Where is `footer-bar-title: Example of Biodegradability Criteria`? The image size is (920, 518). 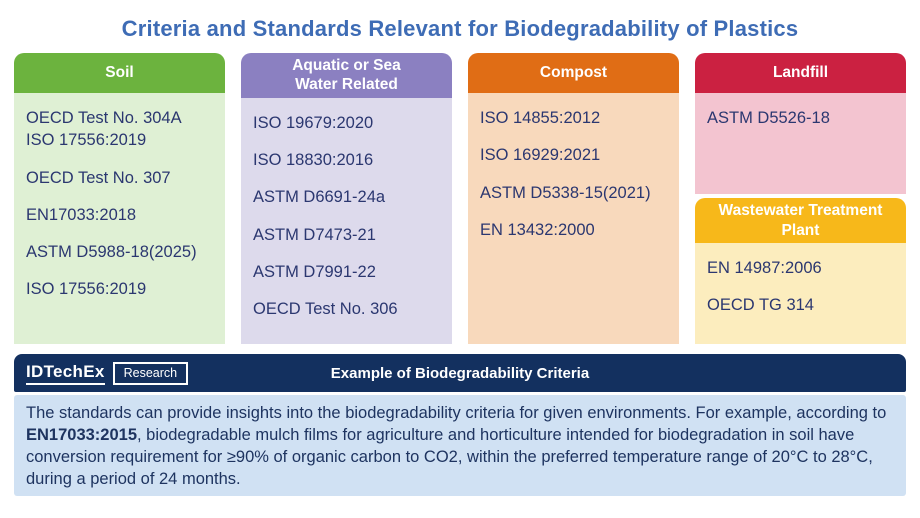
footer-bar-title: Example of Biodegradability Criteria is located at coordinates (460, 373).